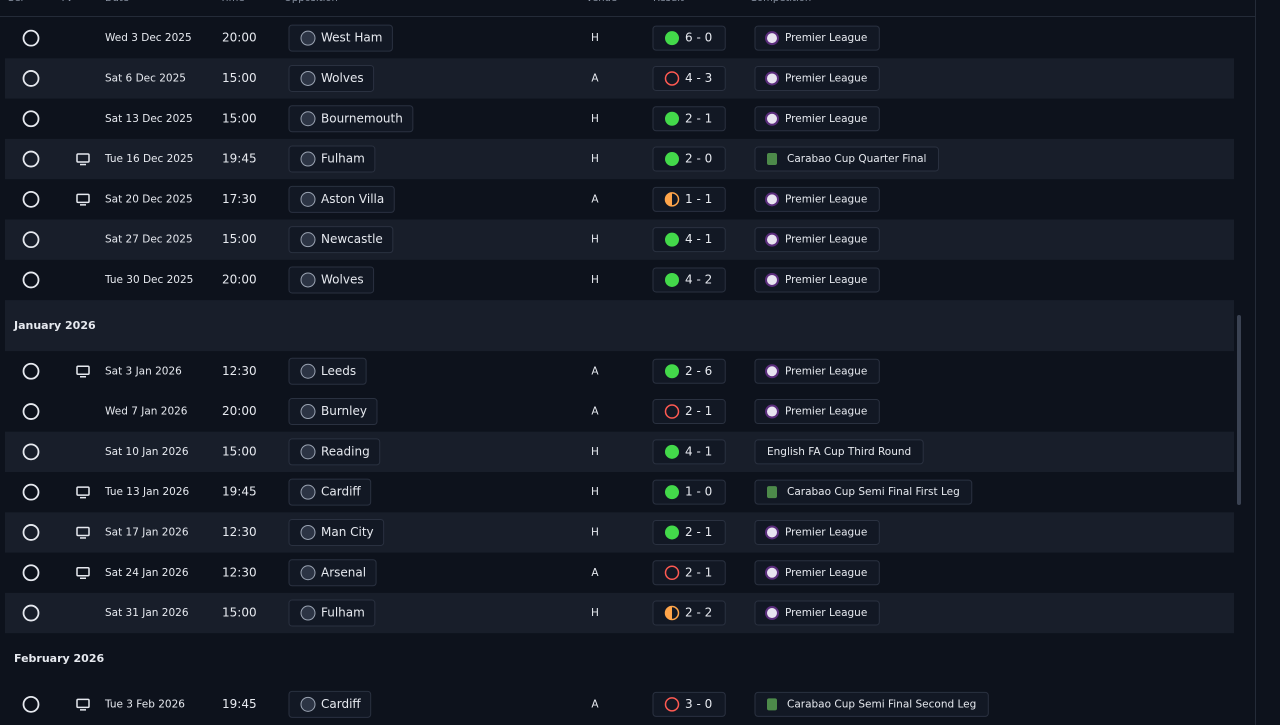 This screenshot has width=1280, height=725. What do you see at coordinates (144, 704) in the screenshot?
I see `date: Tue 3 Feb 2026` at bounding box center [144, 704].